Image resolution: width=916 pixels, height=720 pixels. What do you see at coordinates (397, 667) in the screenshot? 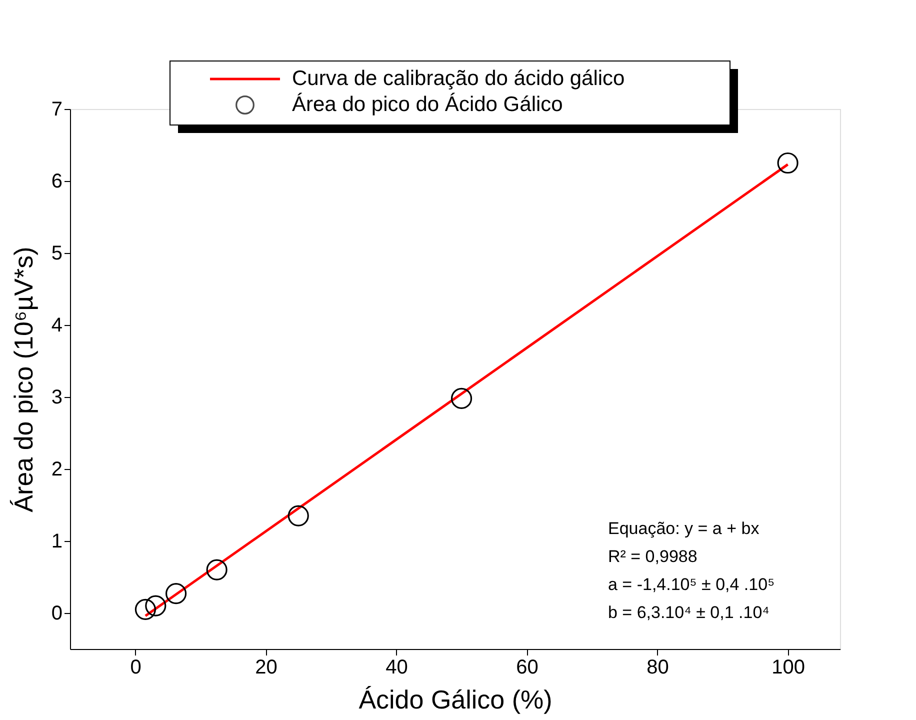
I see `x-tick-label: 40` at bounding box center [397, 667].